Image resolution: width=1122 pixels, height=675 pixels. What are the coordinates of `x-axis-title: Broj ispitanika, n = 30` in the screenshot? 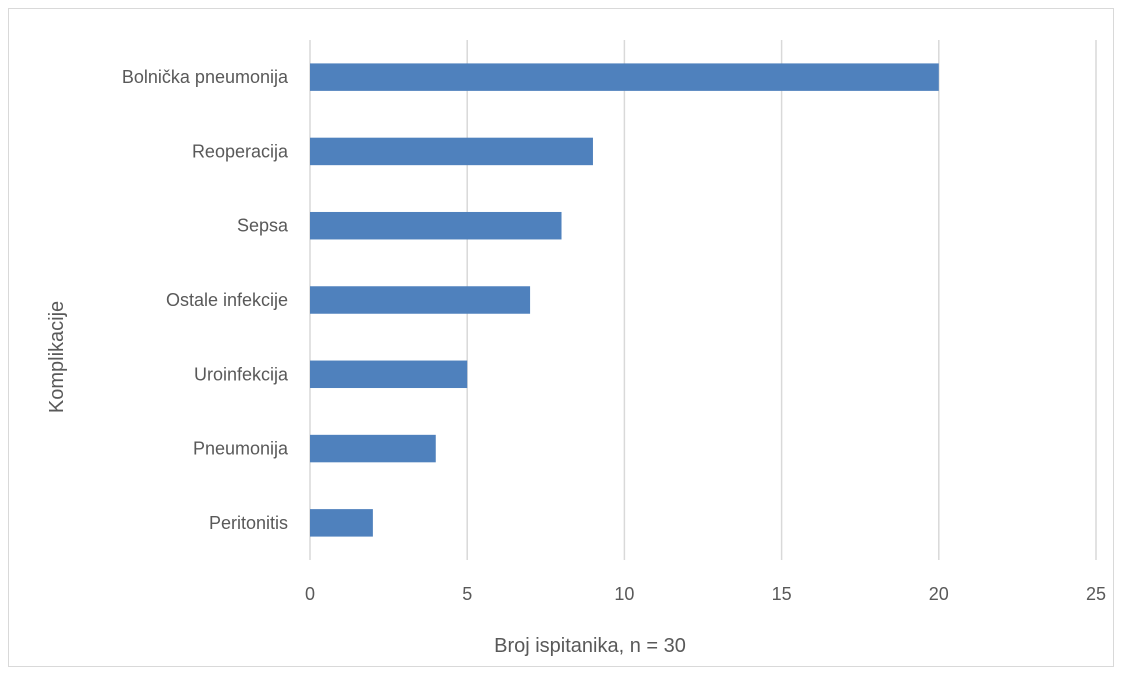 It's located at (590, 646).